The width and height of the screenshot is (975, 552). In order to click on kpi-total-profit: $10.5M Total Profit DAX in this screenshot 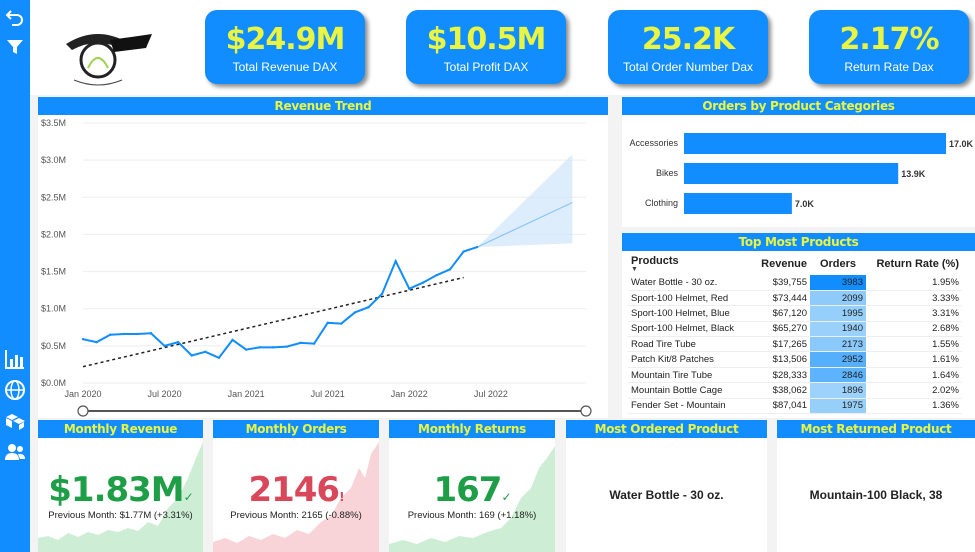, I will do `click(486, 47)`.